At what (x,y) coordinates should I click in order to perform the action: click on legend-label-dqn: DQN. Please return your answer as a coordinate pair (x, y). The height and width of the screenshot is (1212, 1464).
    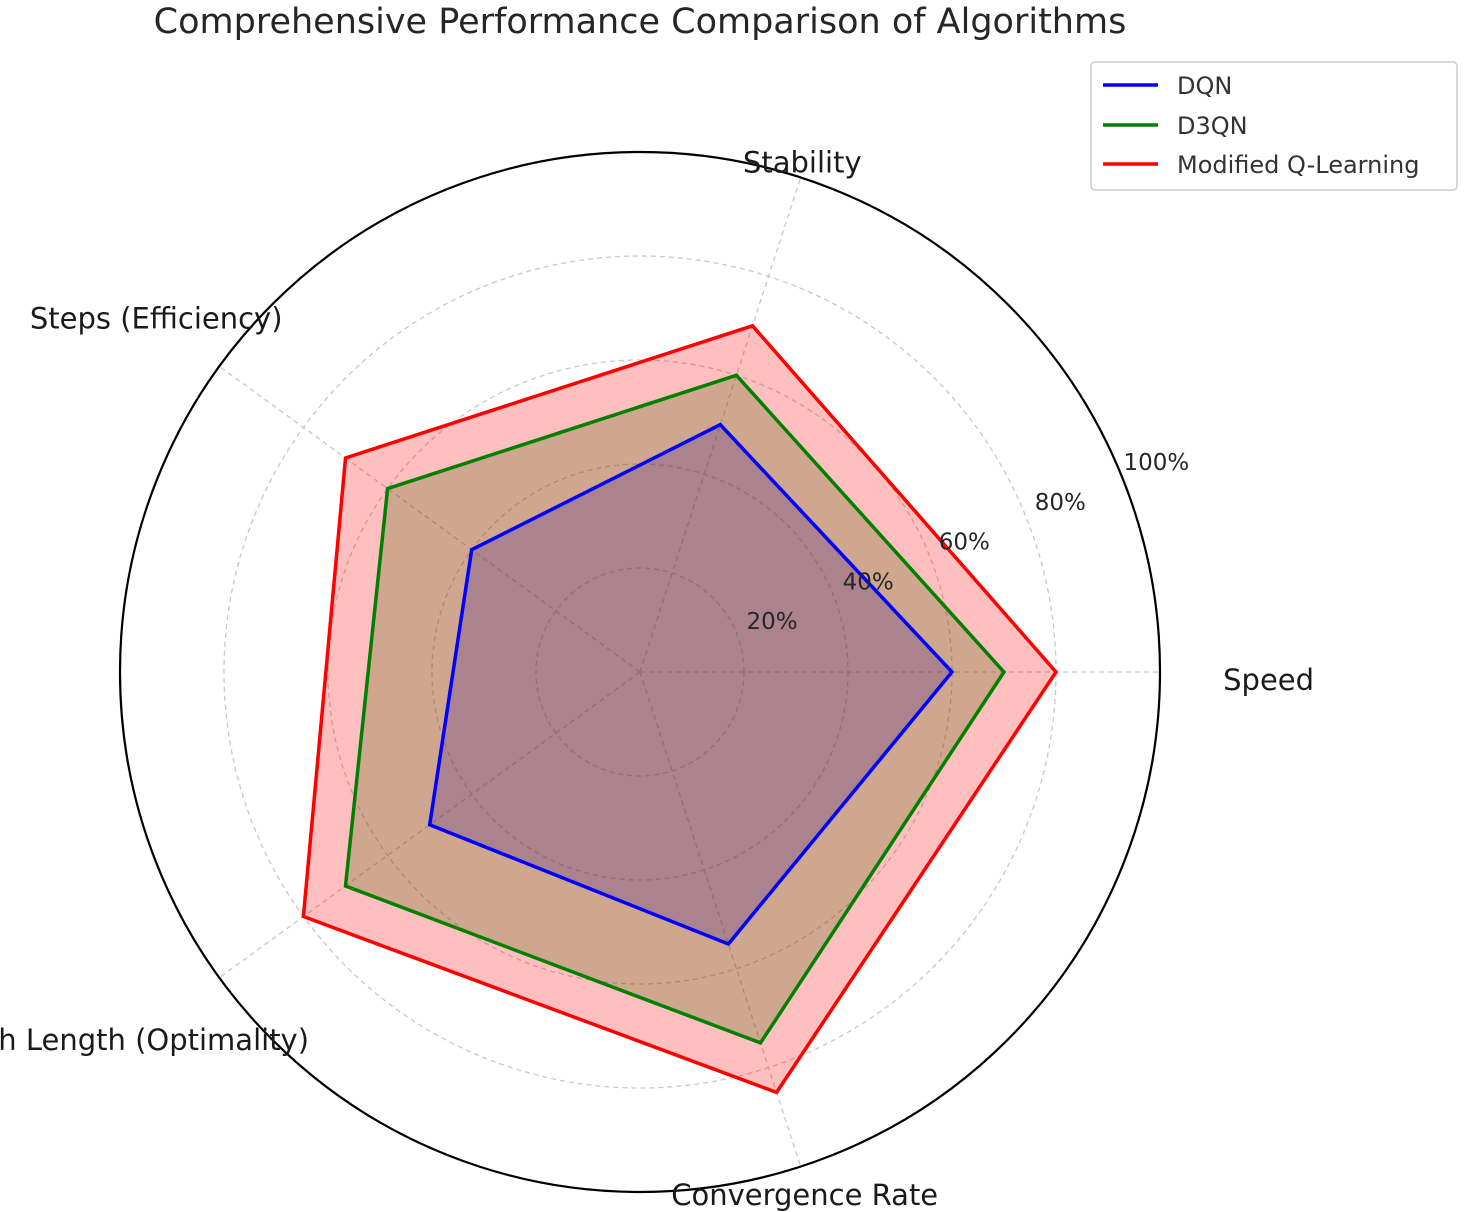
    Looking at the image, I should click on (1204, 86).